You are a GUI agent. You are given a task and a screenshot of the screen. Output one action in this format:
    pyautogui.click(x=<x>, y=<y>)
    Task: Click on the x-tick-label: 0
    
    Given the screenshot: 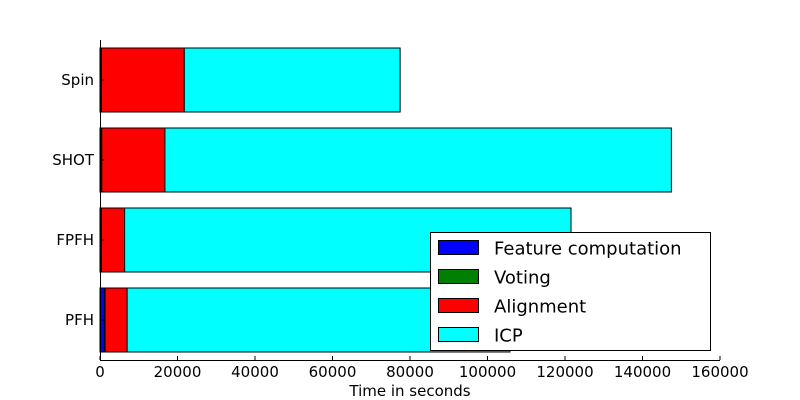 What is the action you would take?
    pyautogui.click(x=100, y=372)
    